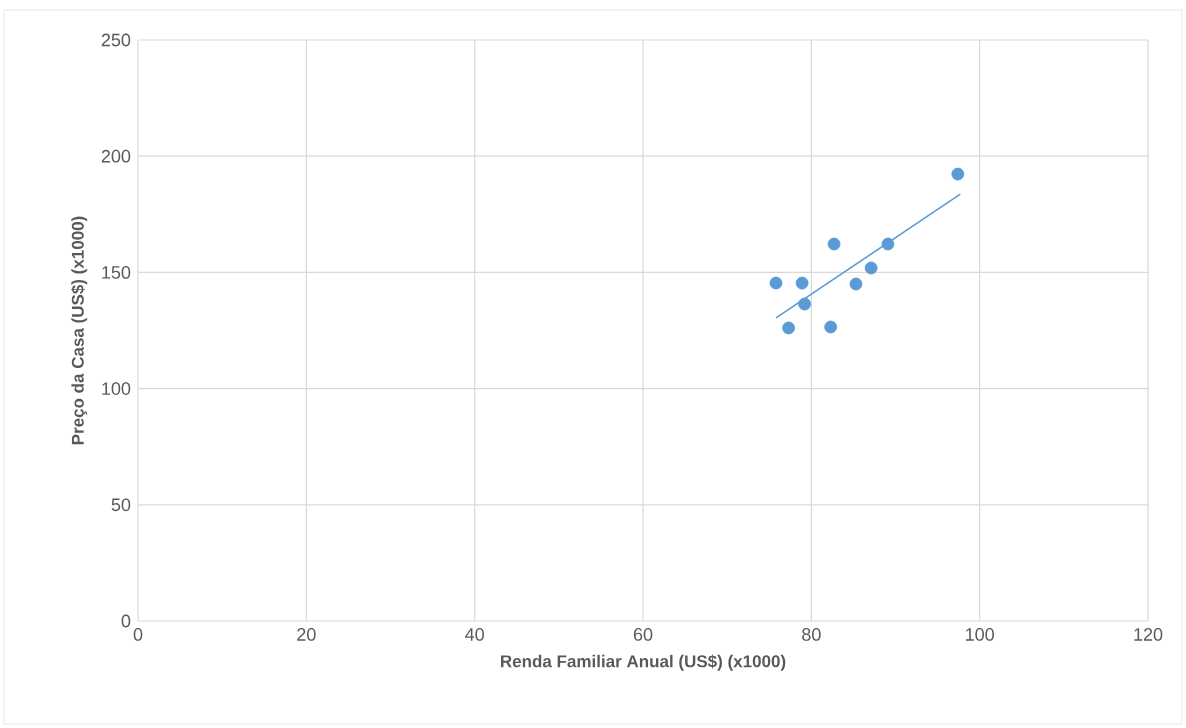  What do you see at coordinates (811, 634) in the screenshot?
I see `x-tick-label: 80` at bounding box center [811, 634].